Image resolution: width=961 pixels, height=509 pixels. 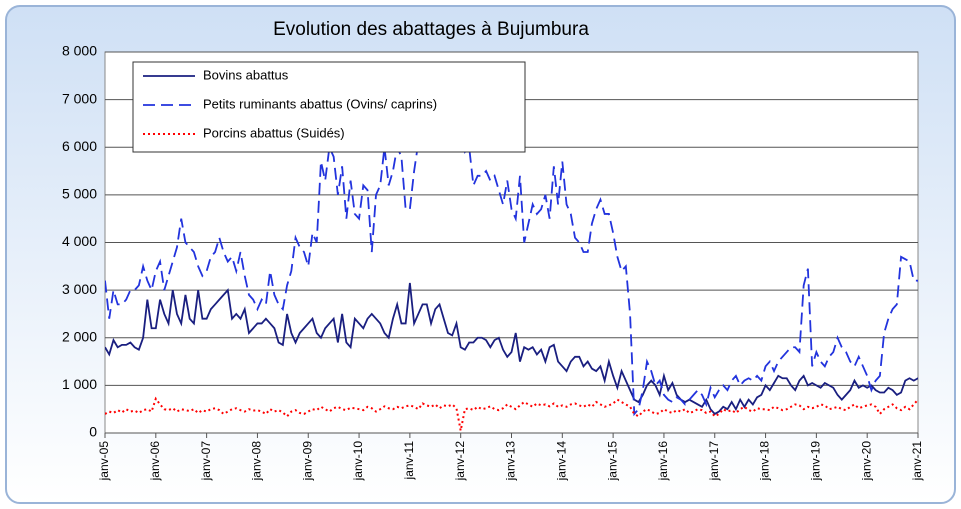 What do you see at coordinates (866, 461) in the screenshot?
I see `x-tick-label: janv-20` at bounding box center [866, 461].